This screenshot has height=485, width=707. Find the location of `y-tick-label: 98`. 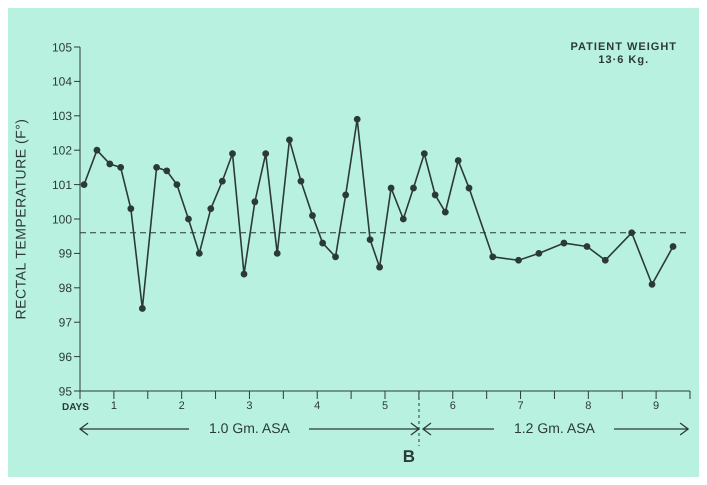

y-tick-label: 98 is located at coordinates (65, 288).